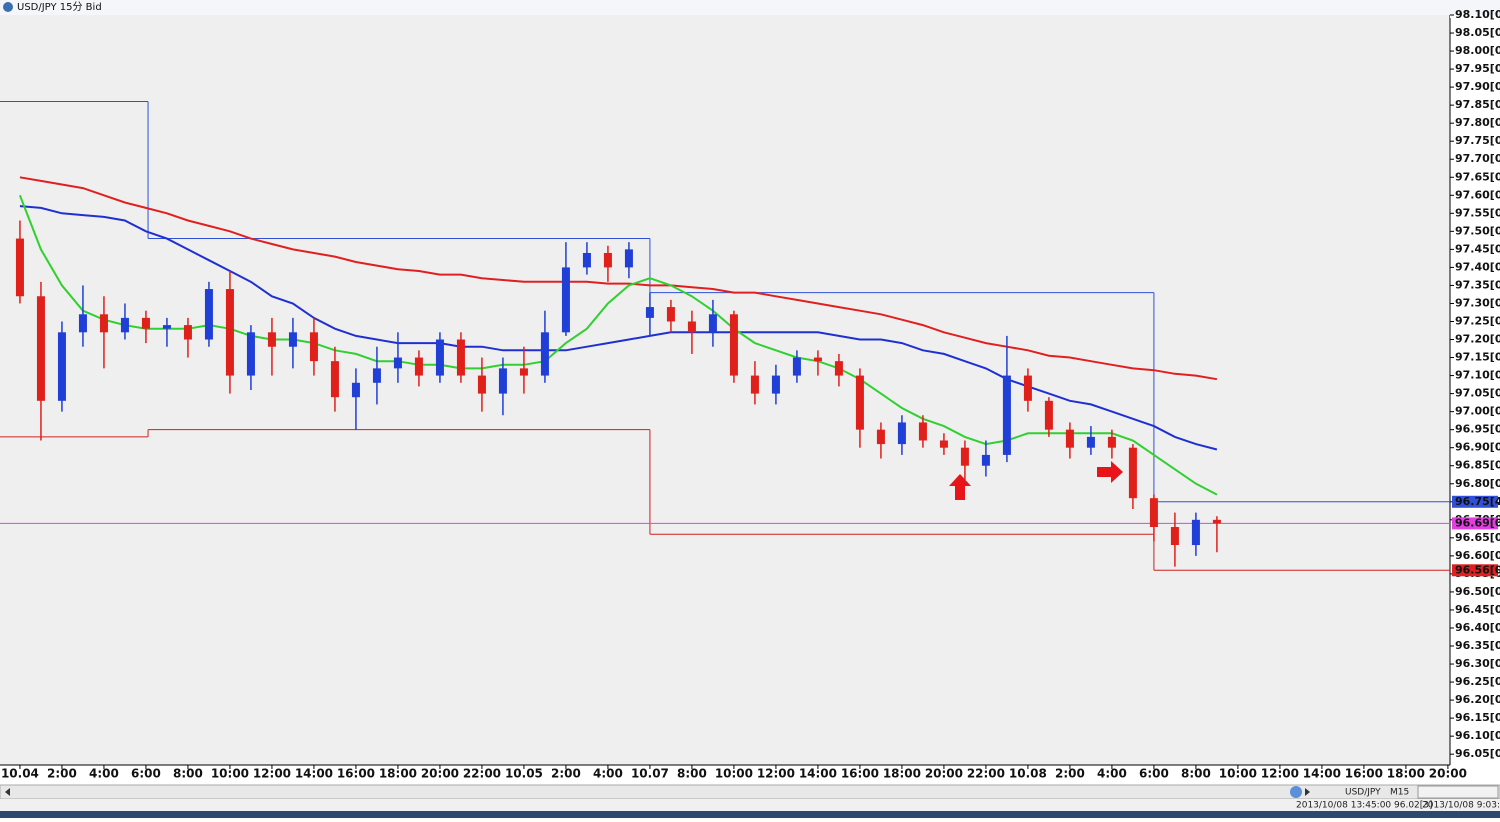  Describe the element at coordinates (960, 487) in the screenshot. I see `up-arrow` at that location.